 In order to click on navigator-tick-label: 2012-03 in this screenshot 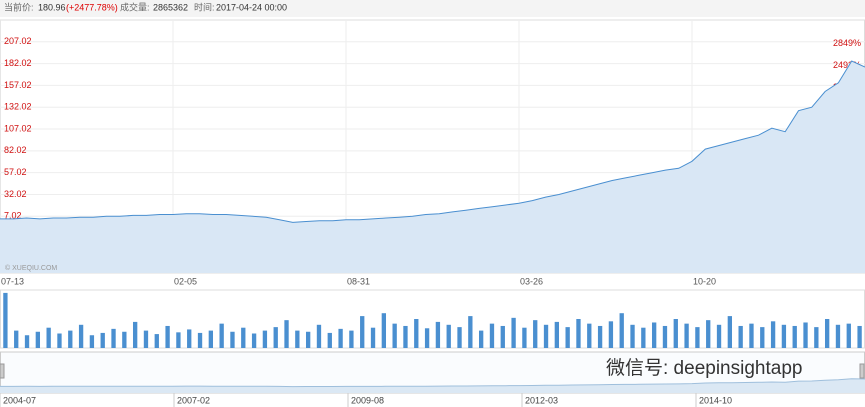, I will do `click(541, 400)`.